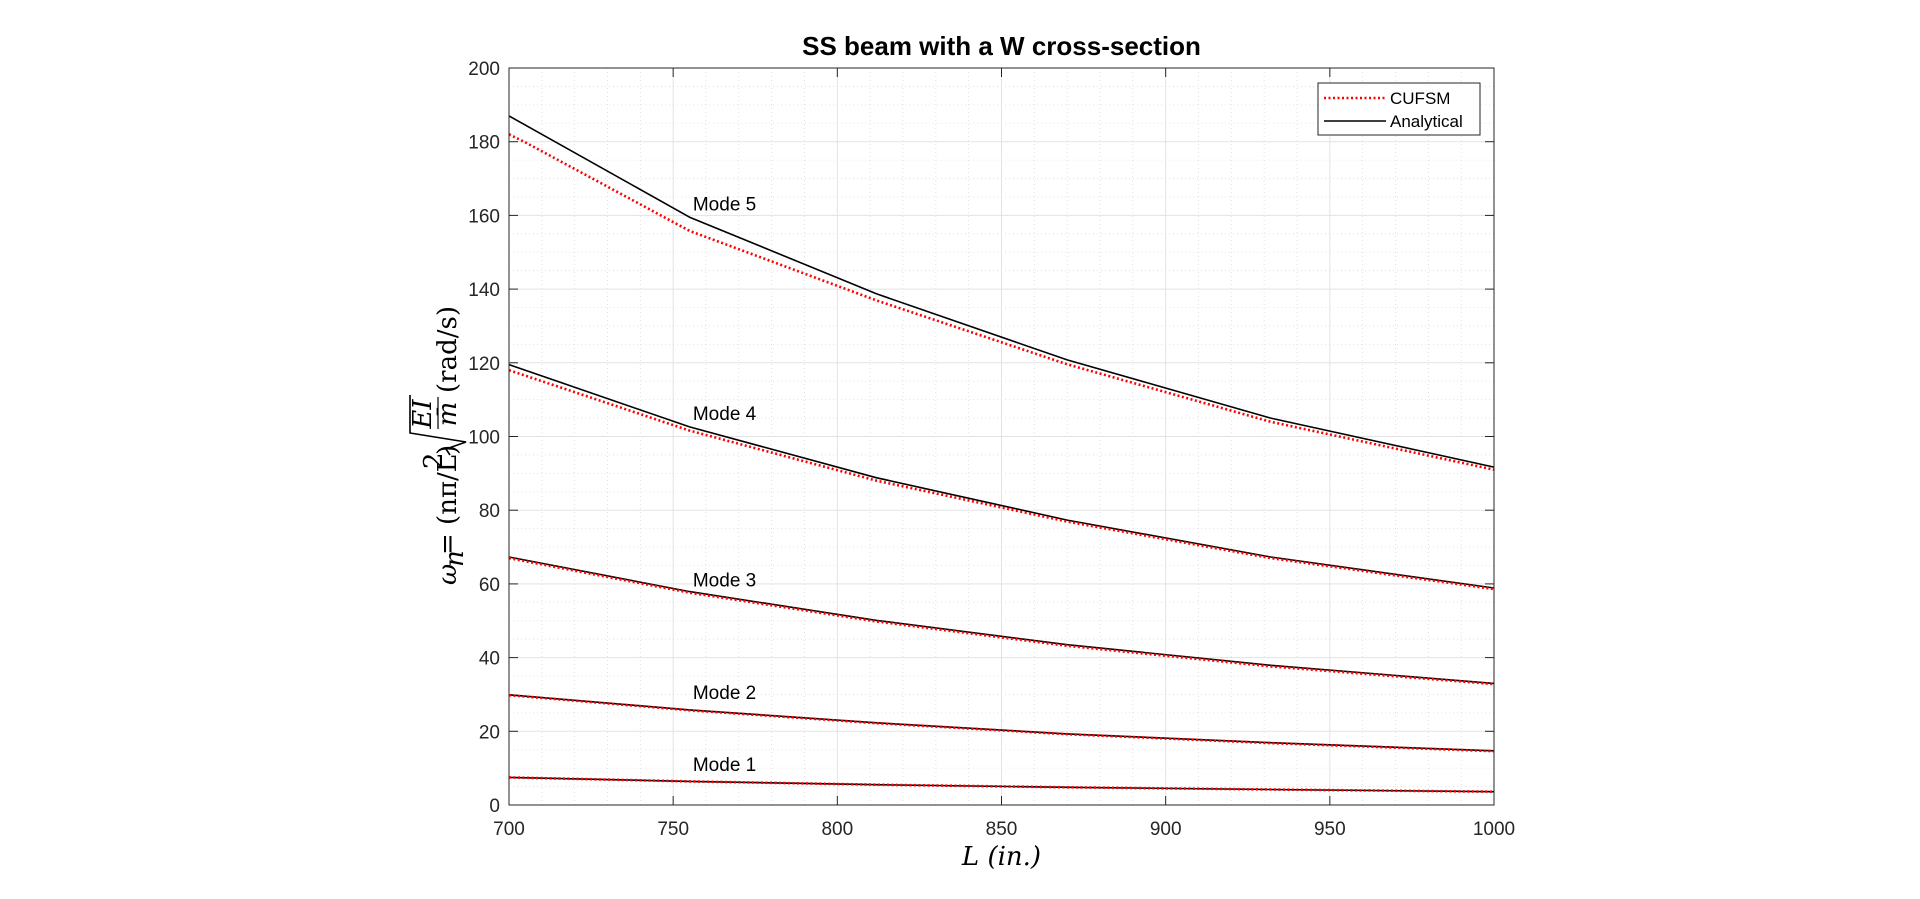 Image resolution: width=1920 pixels, height=899 pixels. What do you see at coordinates (509, 829) in the screenshot?
I see `x-tick-label: 700` at bounding box center [509, 829].